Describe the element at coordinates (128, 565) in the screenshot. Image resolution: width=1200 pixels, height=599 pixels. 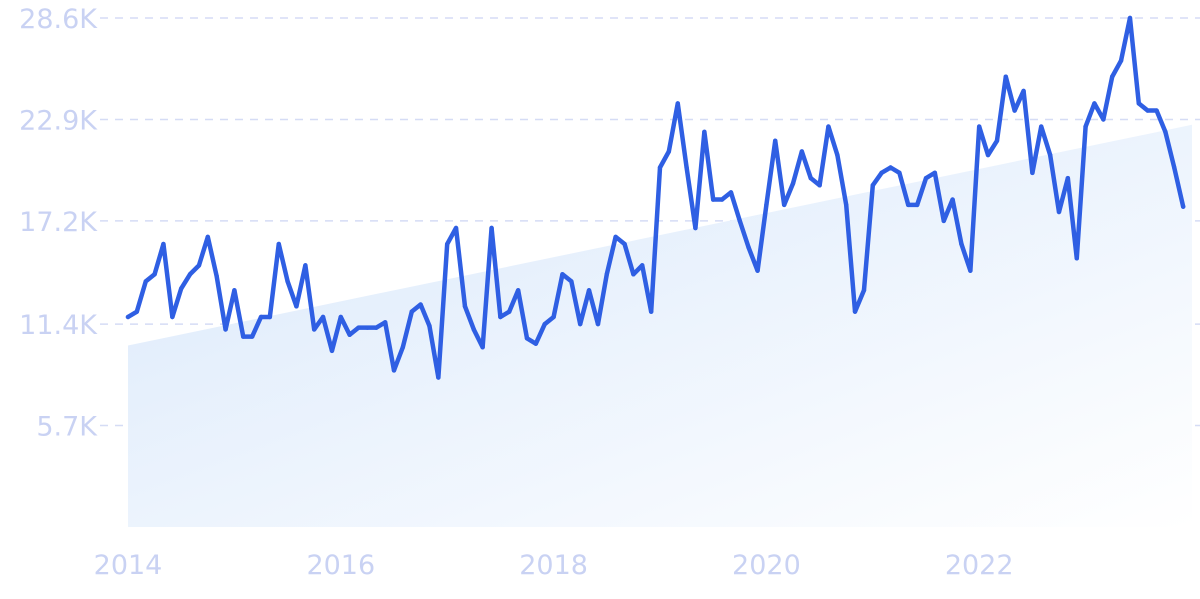
I see `x-tick-label: 2014` at that location.